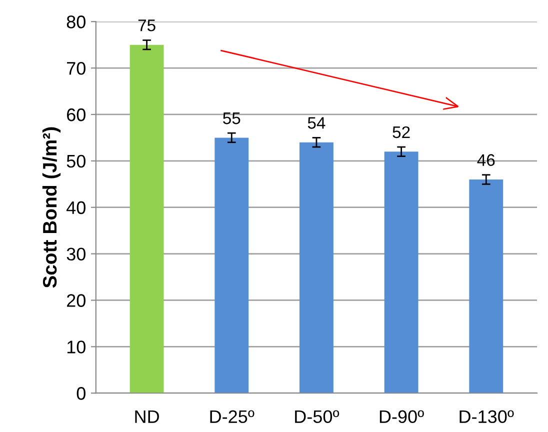 The image size is (548, 432). What do you see at coordinates (76, 68) in the screenshot?
I see `y-tick-label: 70` at bounding box center [76, 68].